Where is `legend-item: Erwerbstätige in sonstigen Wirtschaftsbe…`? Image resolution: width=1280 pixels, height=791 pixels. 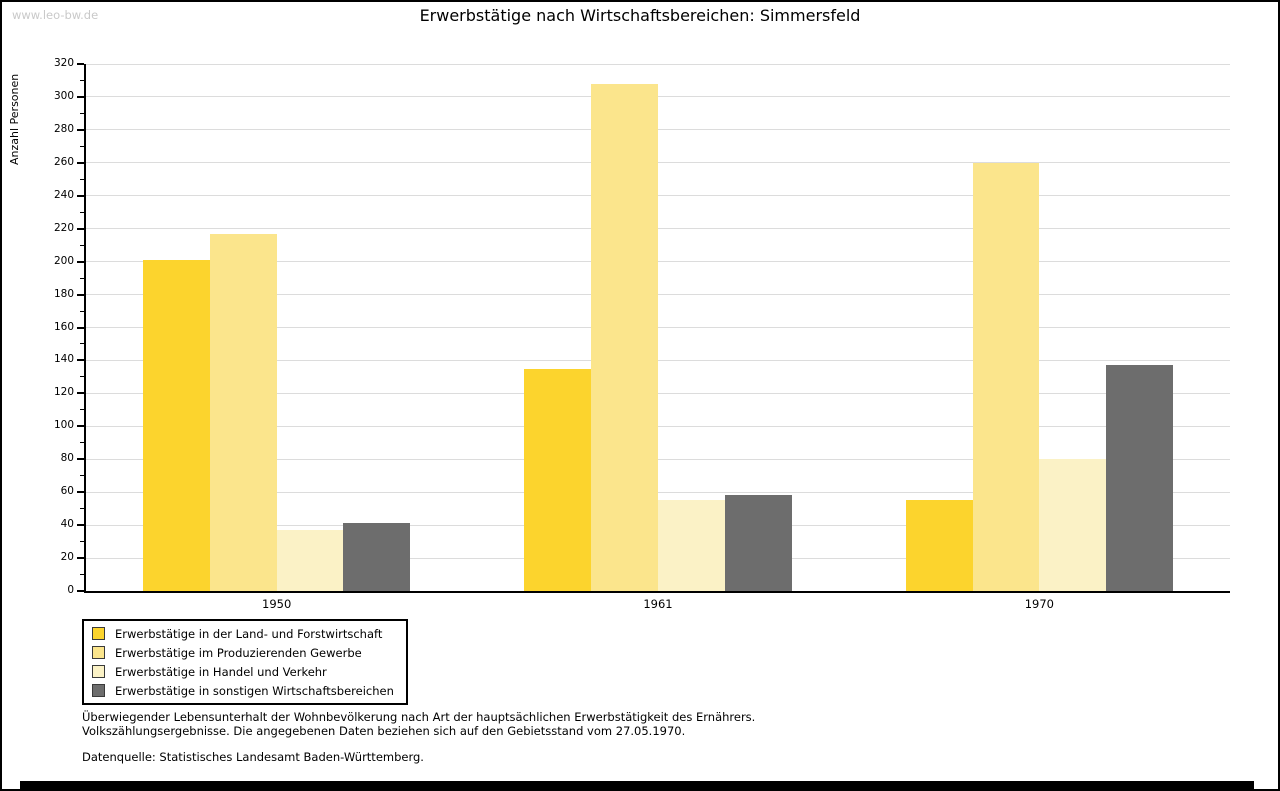 legend-item: Erwerbstätige in sonstigen Wirtschaftsbe… is located at coordinates (243, 690).